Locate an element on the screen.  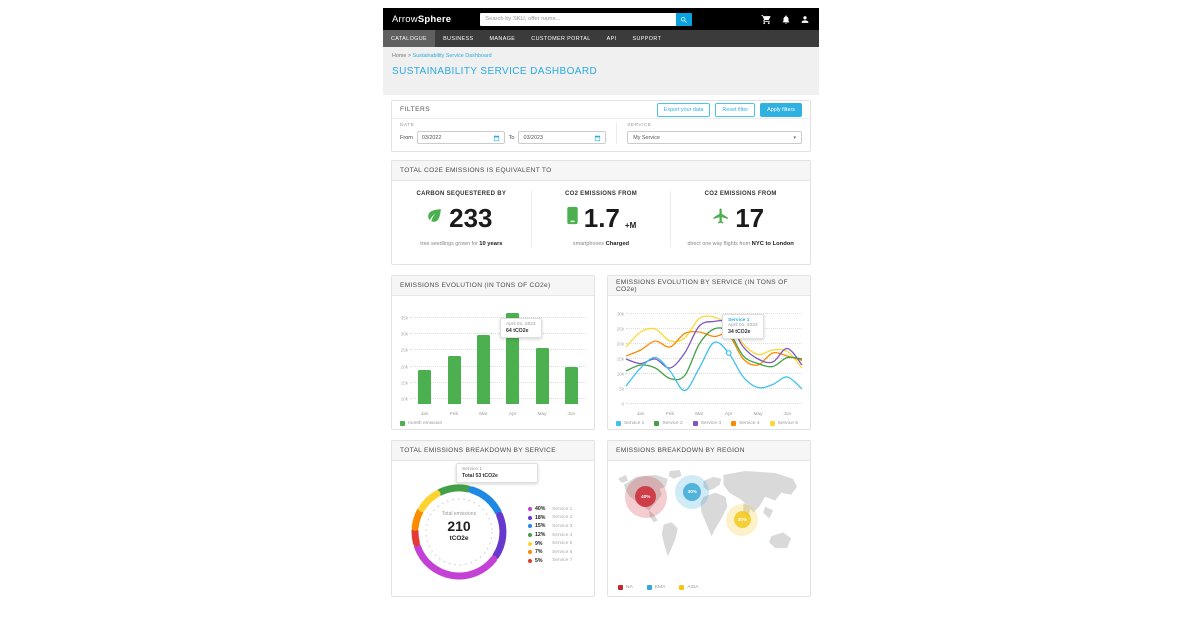
nav-item-business: BUSINESS is located at coordinates (458, 38).